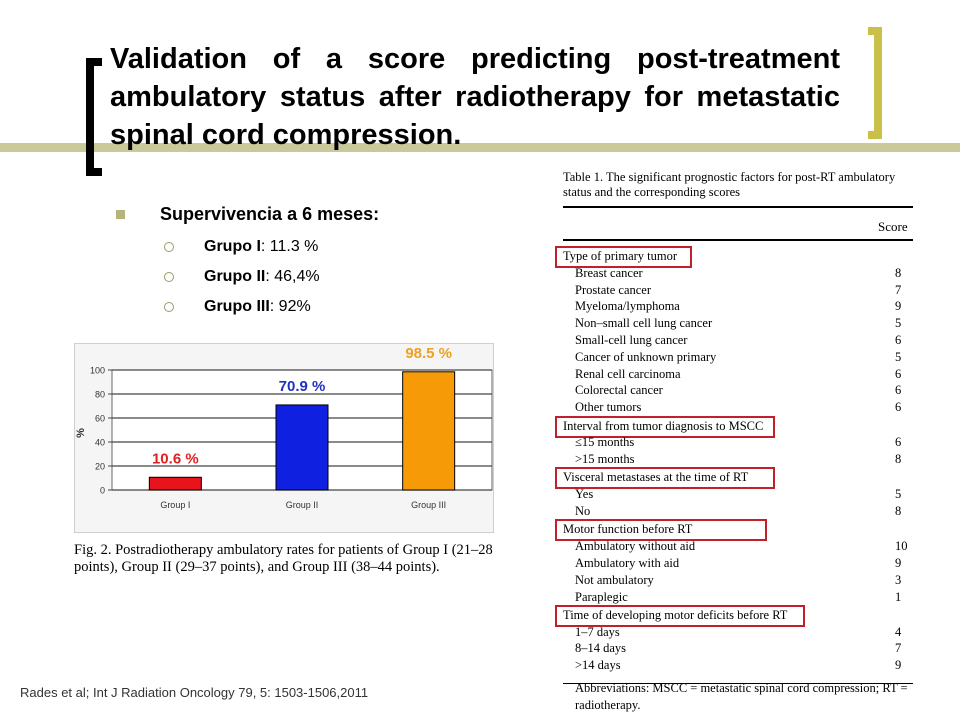 This screenshot has width=960, height=720. What do you see at coordinates (583, 511) in the screenshot?
I see `table-row-label: No` at bounding box center [583, 511].